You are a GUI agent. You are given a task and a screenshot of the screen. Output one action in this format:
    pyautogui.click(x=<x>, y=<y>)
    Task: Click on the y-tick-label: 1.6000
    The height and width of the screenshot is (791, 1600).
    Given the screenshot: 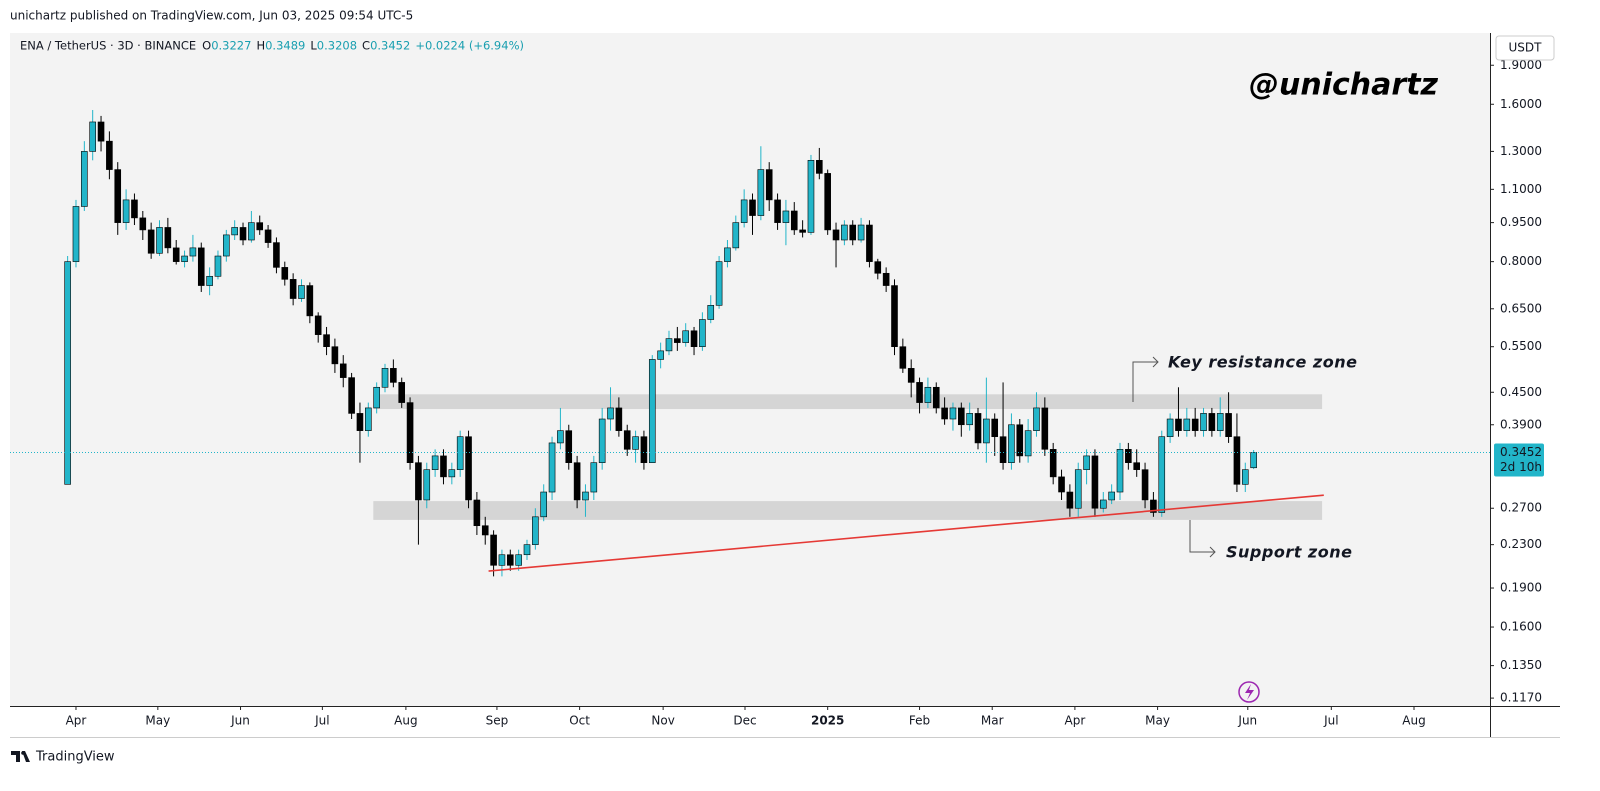 What is the action you would take?
    pyautogui.click(x=1521, y=104)
    